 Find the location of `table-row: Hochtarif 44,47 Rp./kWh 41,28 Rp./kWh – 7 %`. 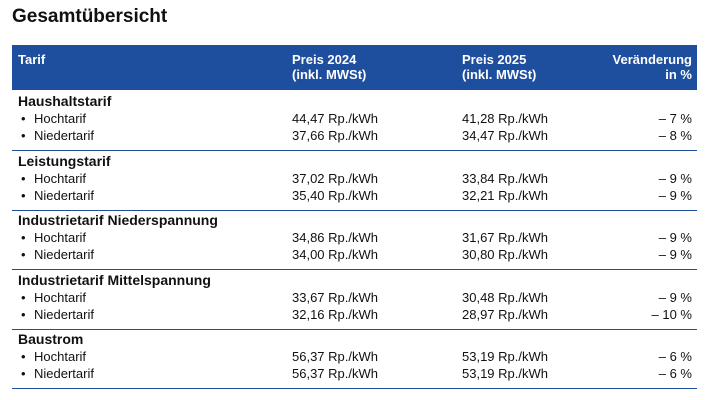

table-row: Hochtarif 44,47 Rp./kWh 41,28 Rp./kWh – 7 % is located at coordinates (354, 118).